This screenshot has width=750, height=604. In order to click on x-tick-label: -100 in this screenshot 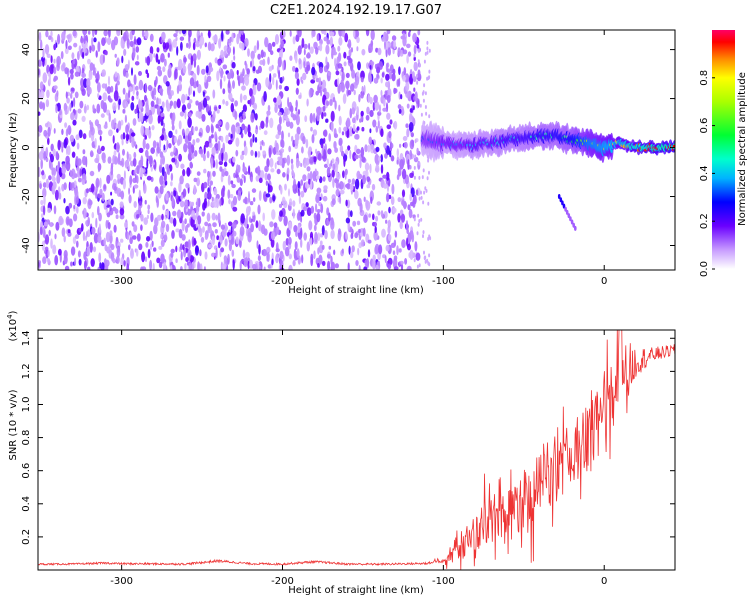, I will do `click(443, 281)`.